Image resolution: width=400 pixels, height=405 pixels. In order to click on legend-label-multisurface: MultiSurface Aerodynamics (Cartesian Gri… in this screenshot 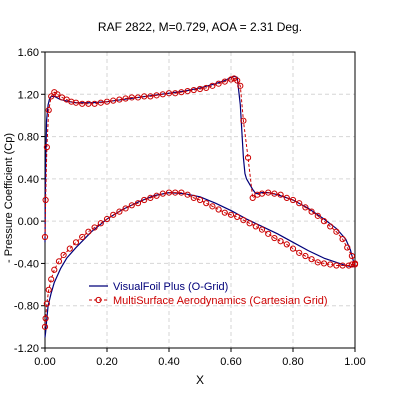, I will do `click(220, 301)`.